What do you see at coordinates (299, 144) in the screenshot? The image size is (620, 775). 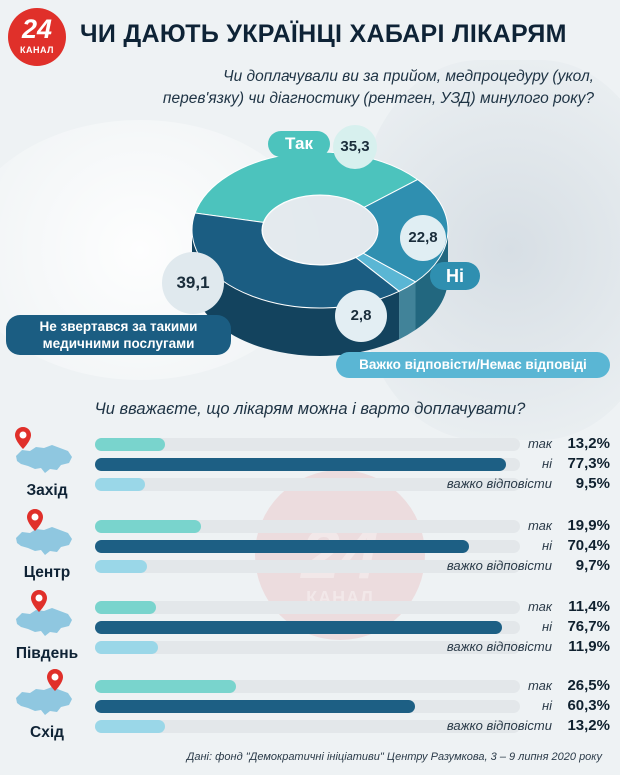 I see `slice-label-tak: Так` at bounding box center [299, 144].